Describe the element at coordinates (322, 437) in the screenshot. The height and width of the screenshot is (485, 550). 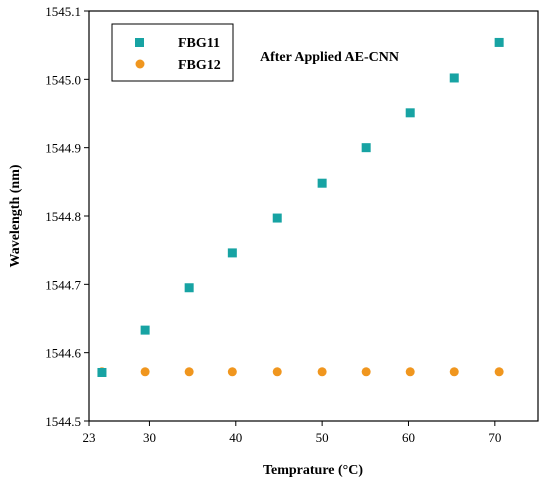
I see `x-tick-label: 50` at that location.